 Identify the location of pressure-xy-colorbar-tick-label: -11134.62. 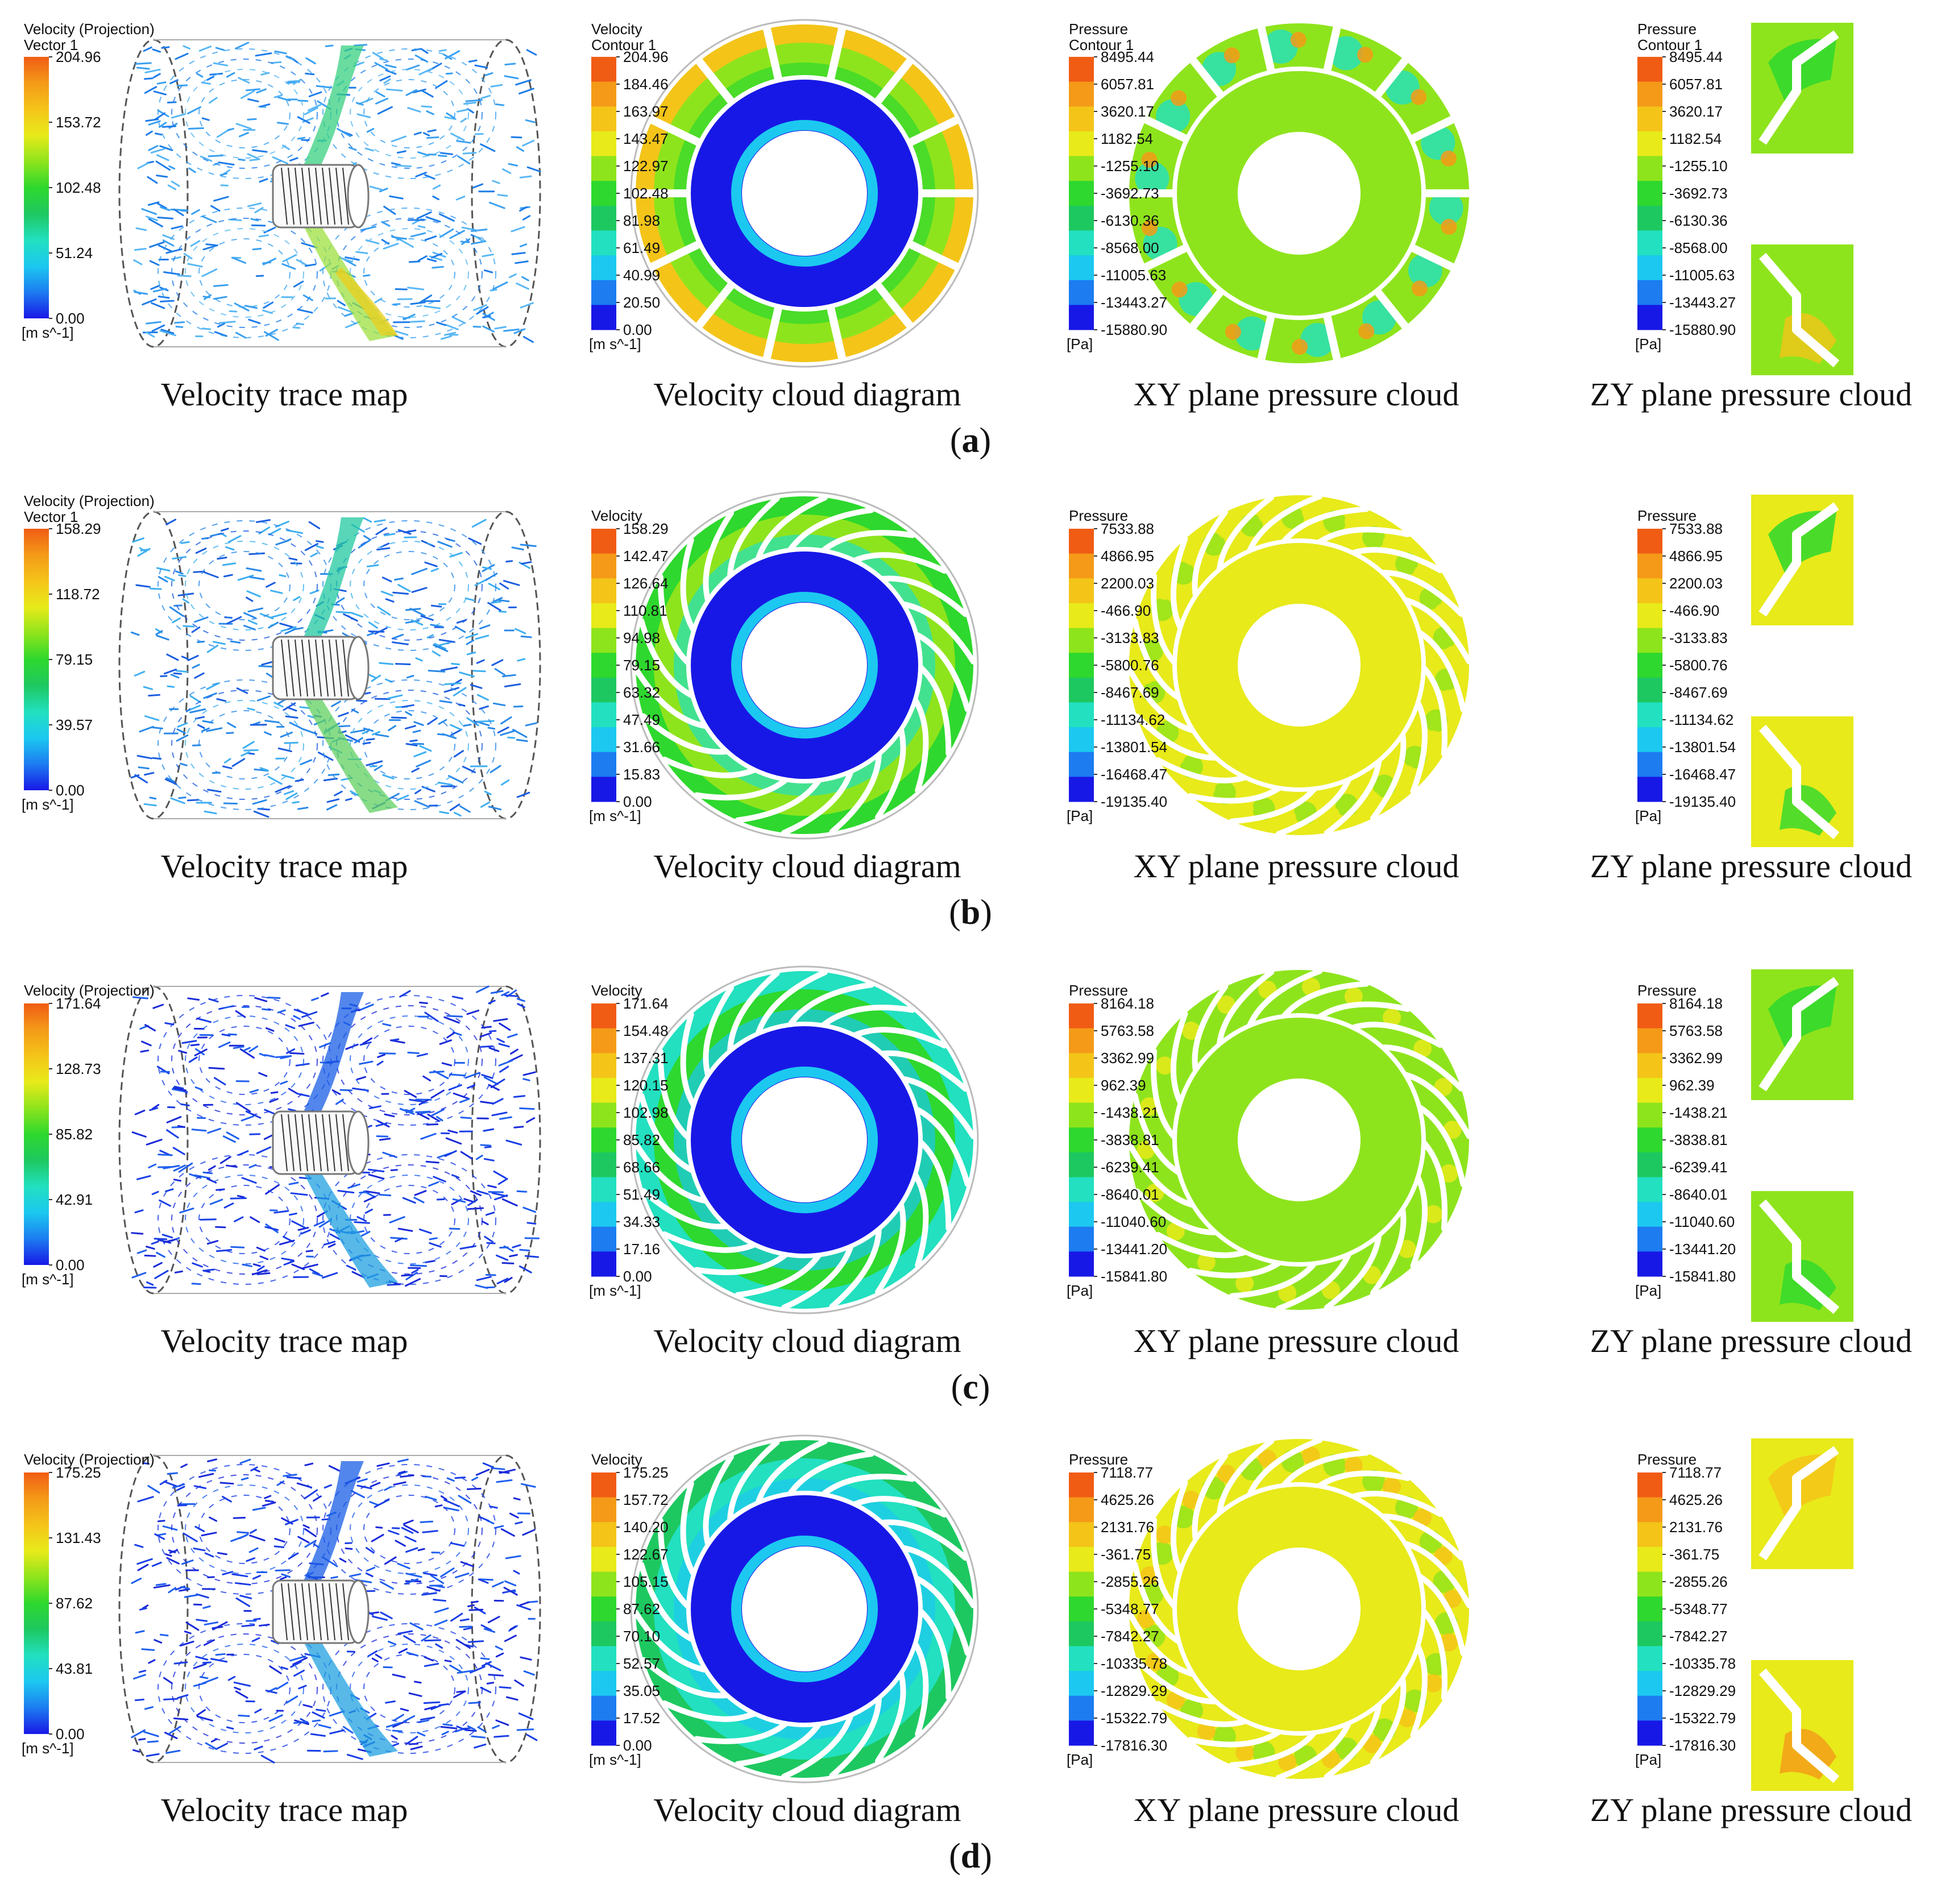
(1133, 719).